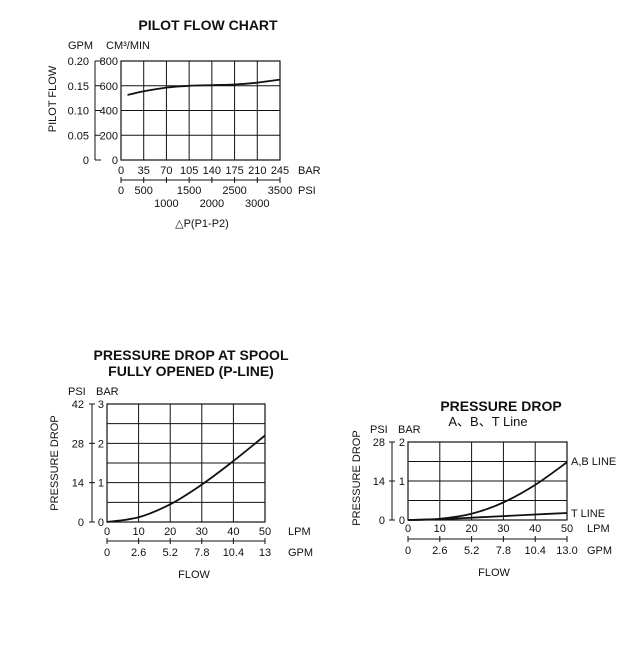  Describe the element at coordinates (234, 171) in the screenshot. I see `x-tick-label-bar: 175` at that location.